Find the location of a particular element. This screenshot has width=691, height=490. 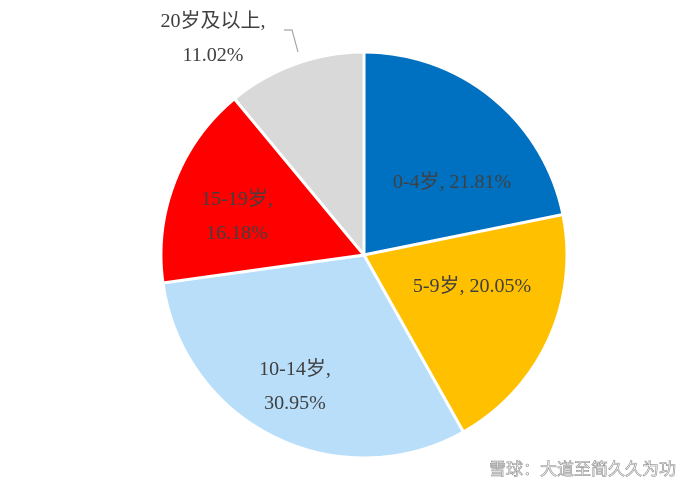

value-label: 16.18% is located at coordinates (237, 233).